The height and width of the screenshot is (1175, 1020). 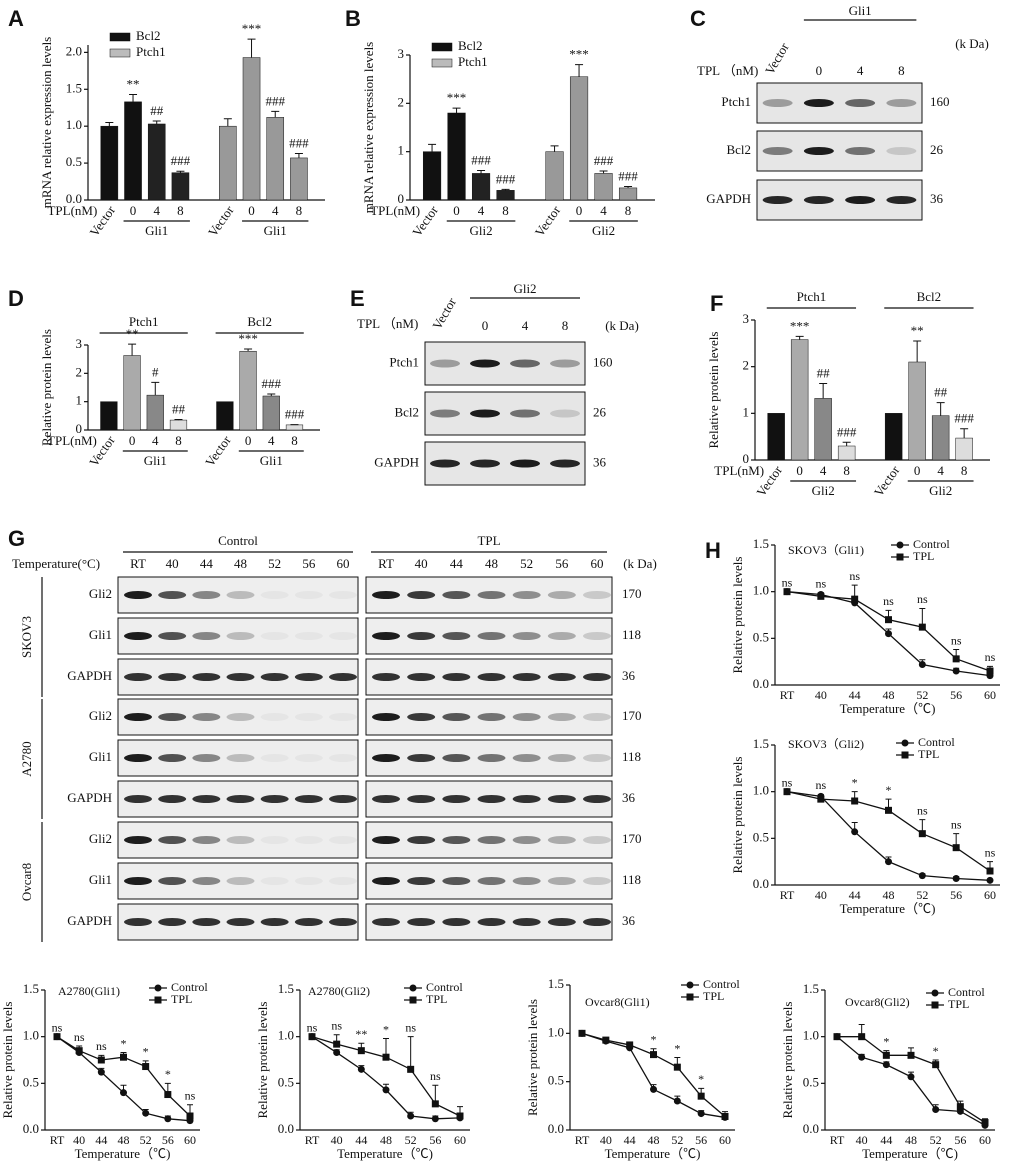 I want to click on lane-label: RT, so click(x=386, y=563).